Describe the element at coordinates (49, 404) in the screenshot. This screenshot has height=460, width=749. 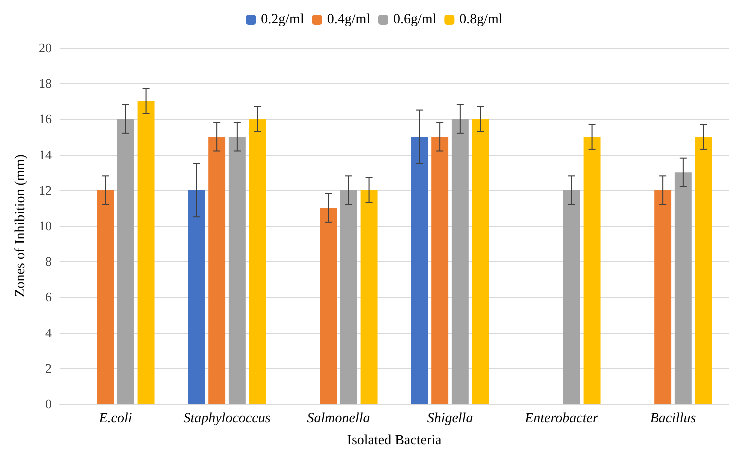
I see `y-tick-label: 0` at that location.